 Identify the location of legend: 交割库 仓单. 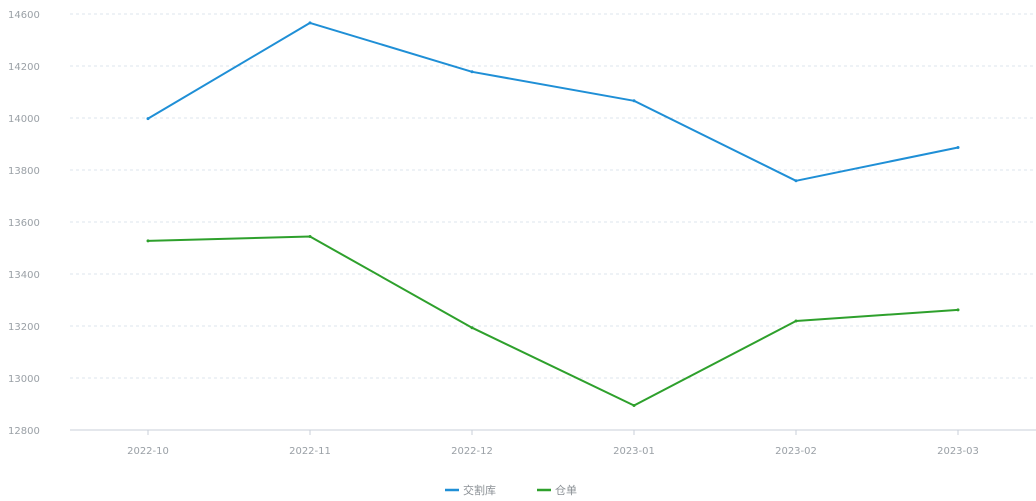
(511, 490).